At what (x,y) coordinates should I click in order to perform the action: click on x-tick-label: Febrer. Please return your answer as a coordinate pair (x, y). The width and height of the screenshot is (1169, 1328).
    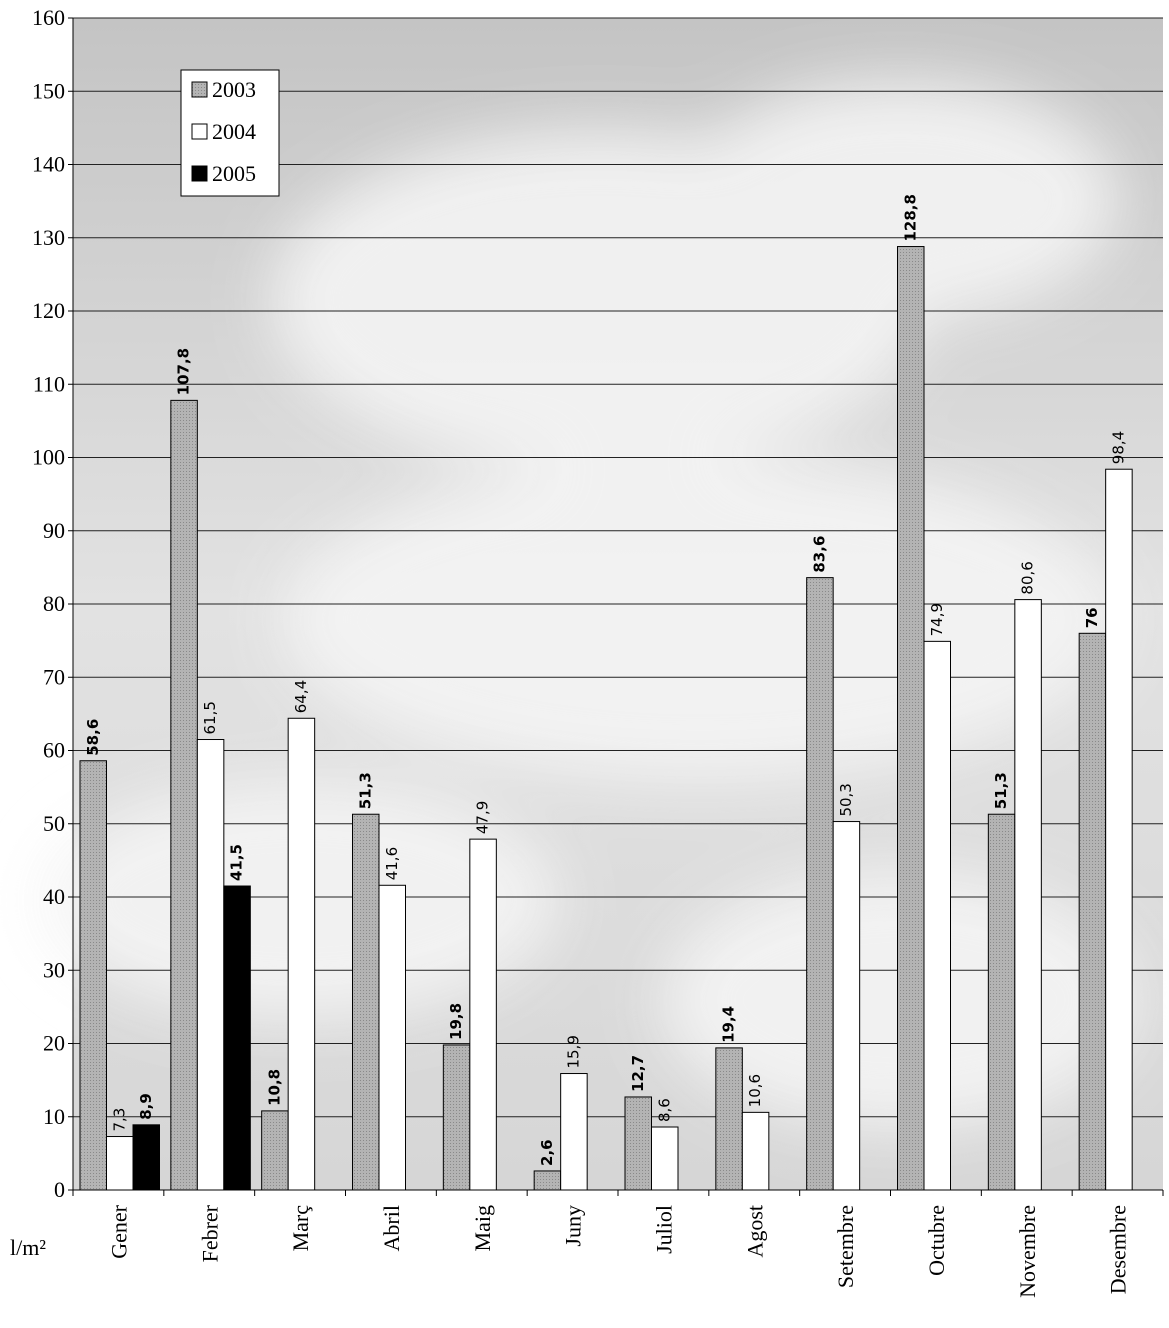
    Looking at the image, I should click on (209, 1233).